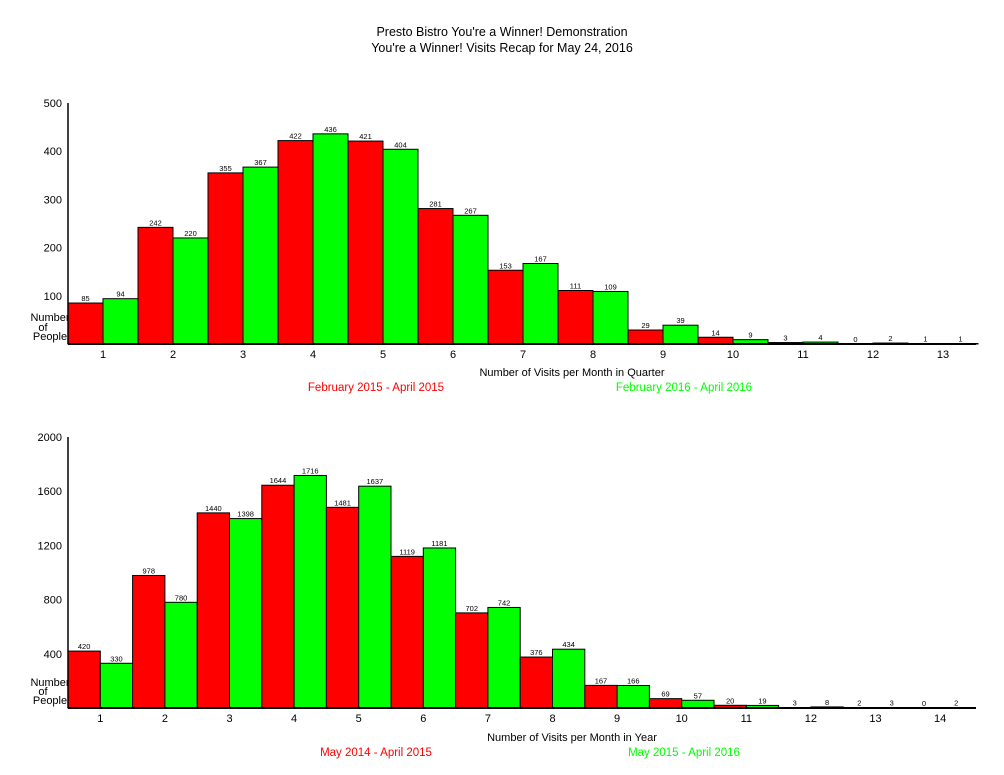 The width and height of the screenshot is (1004, 775). Describe the element at coordinates (359, 719) in the screenshot. I see `x-tick-label: 5` at that location.